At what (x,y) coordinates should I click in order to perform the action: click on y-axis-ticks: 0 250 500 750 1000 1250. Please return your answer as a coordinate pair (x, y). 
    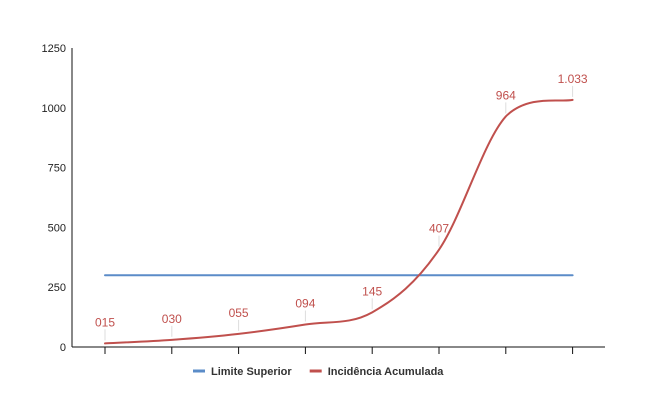
    Looking at the image, I should click on (54, 198).